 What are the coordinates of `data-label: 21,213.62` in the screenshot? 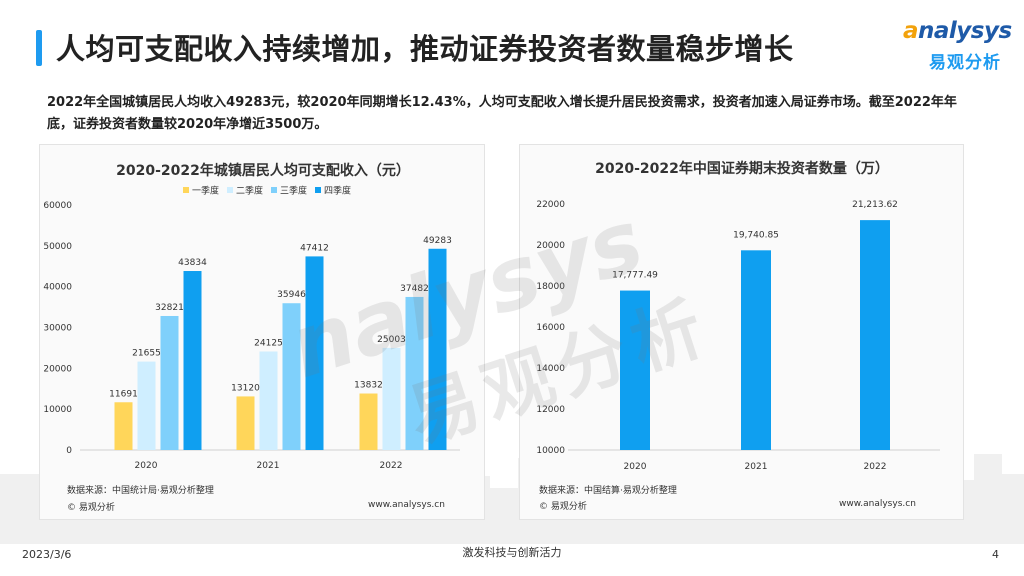 It's located at (875, 205).